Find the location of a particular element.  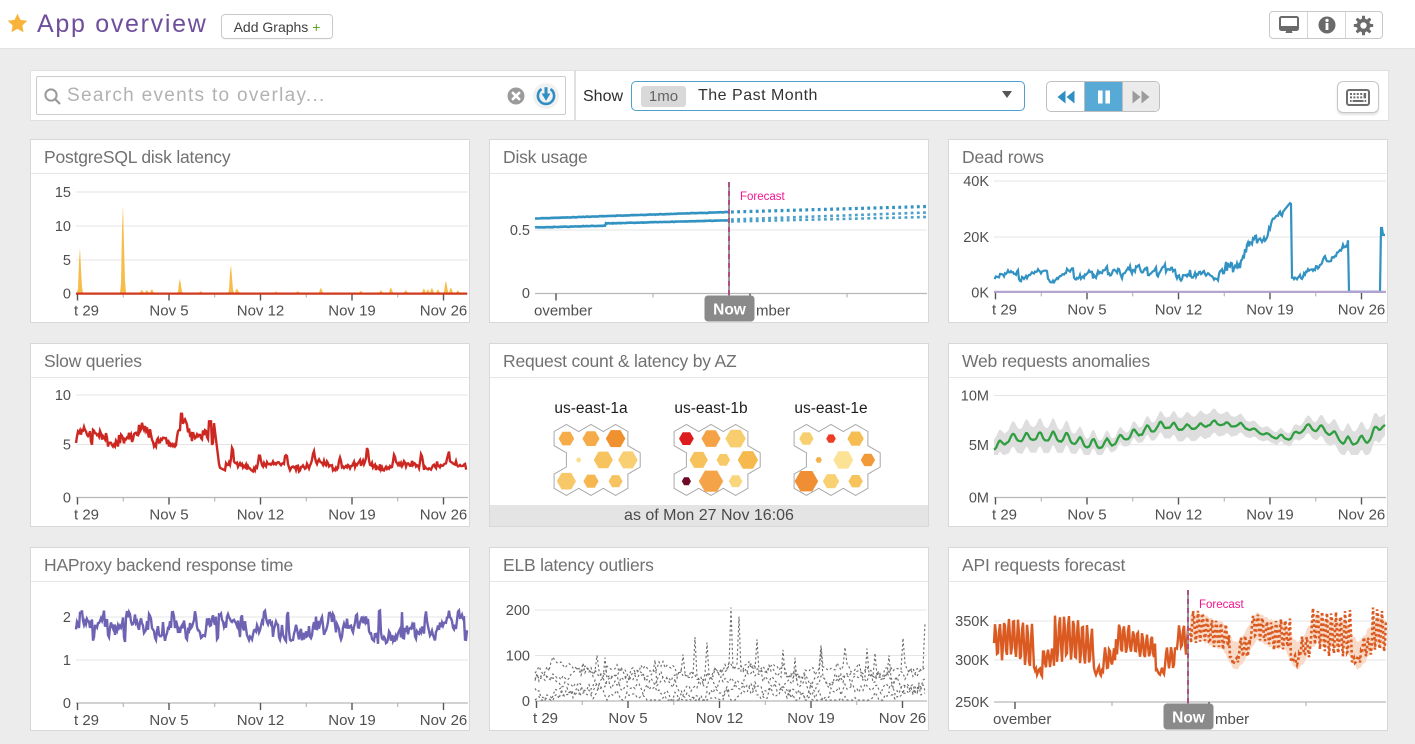

svg-text: 0K is located at coordinates (980, 293).